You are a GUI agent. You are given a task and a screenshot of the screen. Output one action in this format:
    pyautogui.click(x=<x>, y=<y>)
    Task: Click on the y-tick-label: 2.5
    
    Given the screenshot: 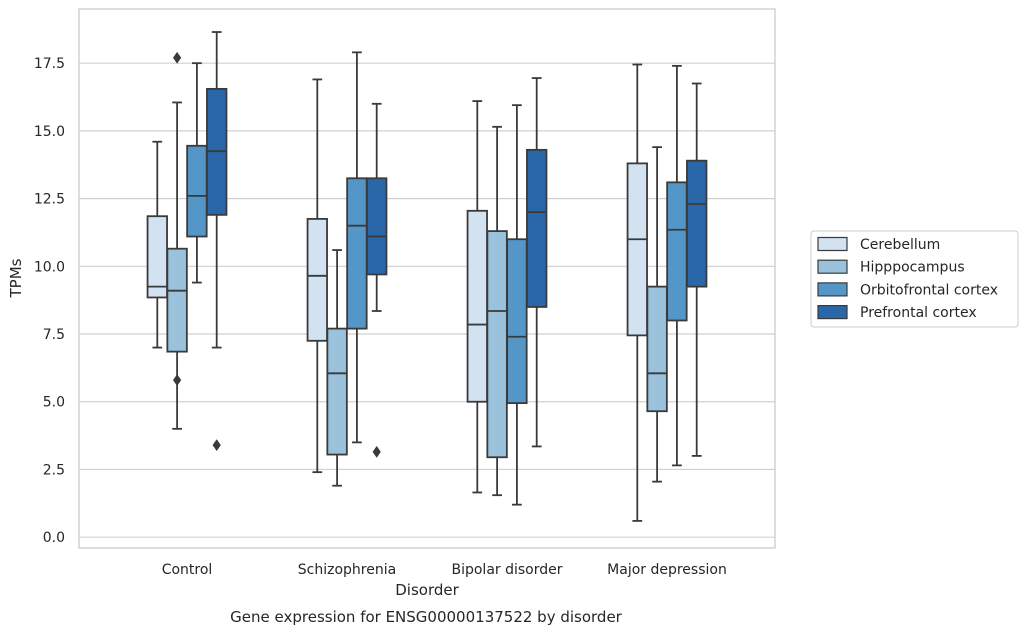 What is the action you would take?
    pyautogui.click(x=54, y=470)
    